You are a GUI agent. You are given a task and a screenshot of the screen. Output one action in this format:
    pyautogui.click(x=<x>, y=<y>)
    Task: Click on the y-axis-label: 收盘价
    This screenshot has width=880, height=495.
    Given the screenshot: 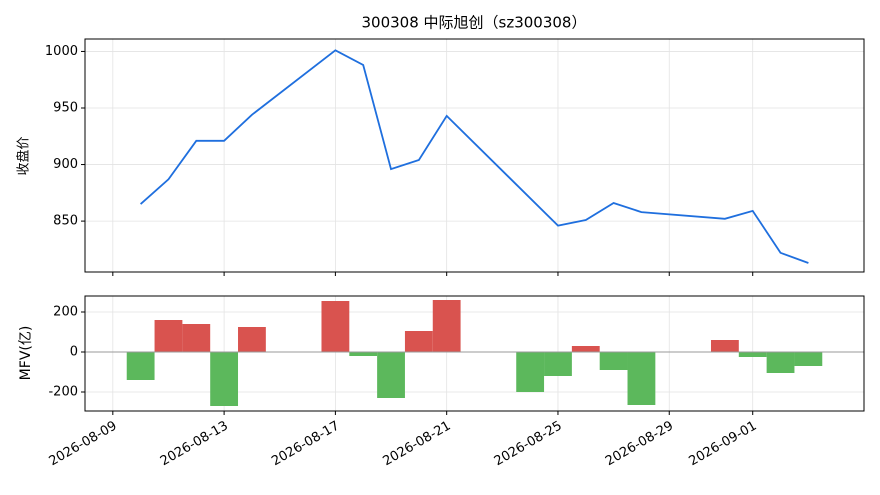 What is the action you would take?
    pyautogui.click(x=24, y=155)
    